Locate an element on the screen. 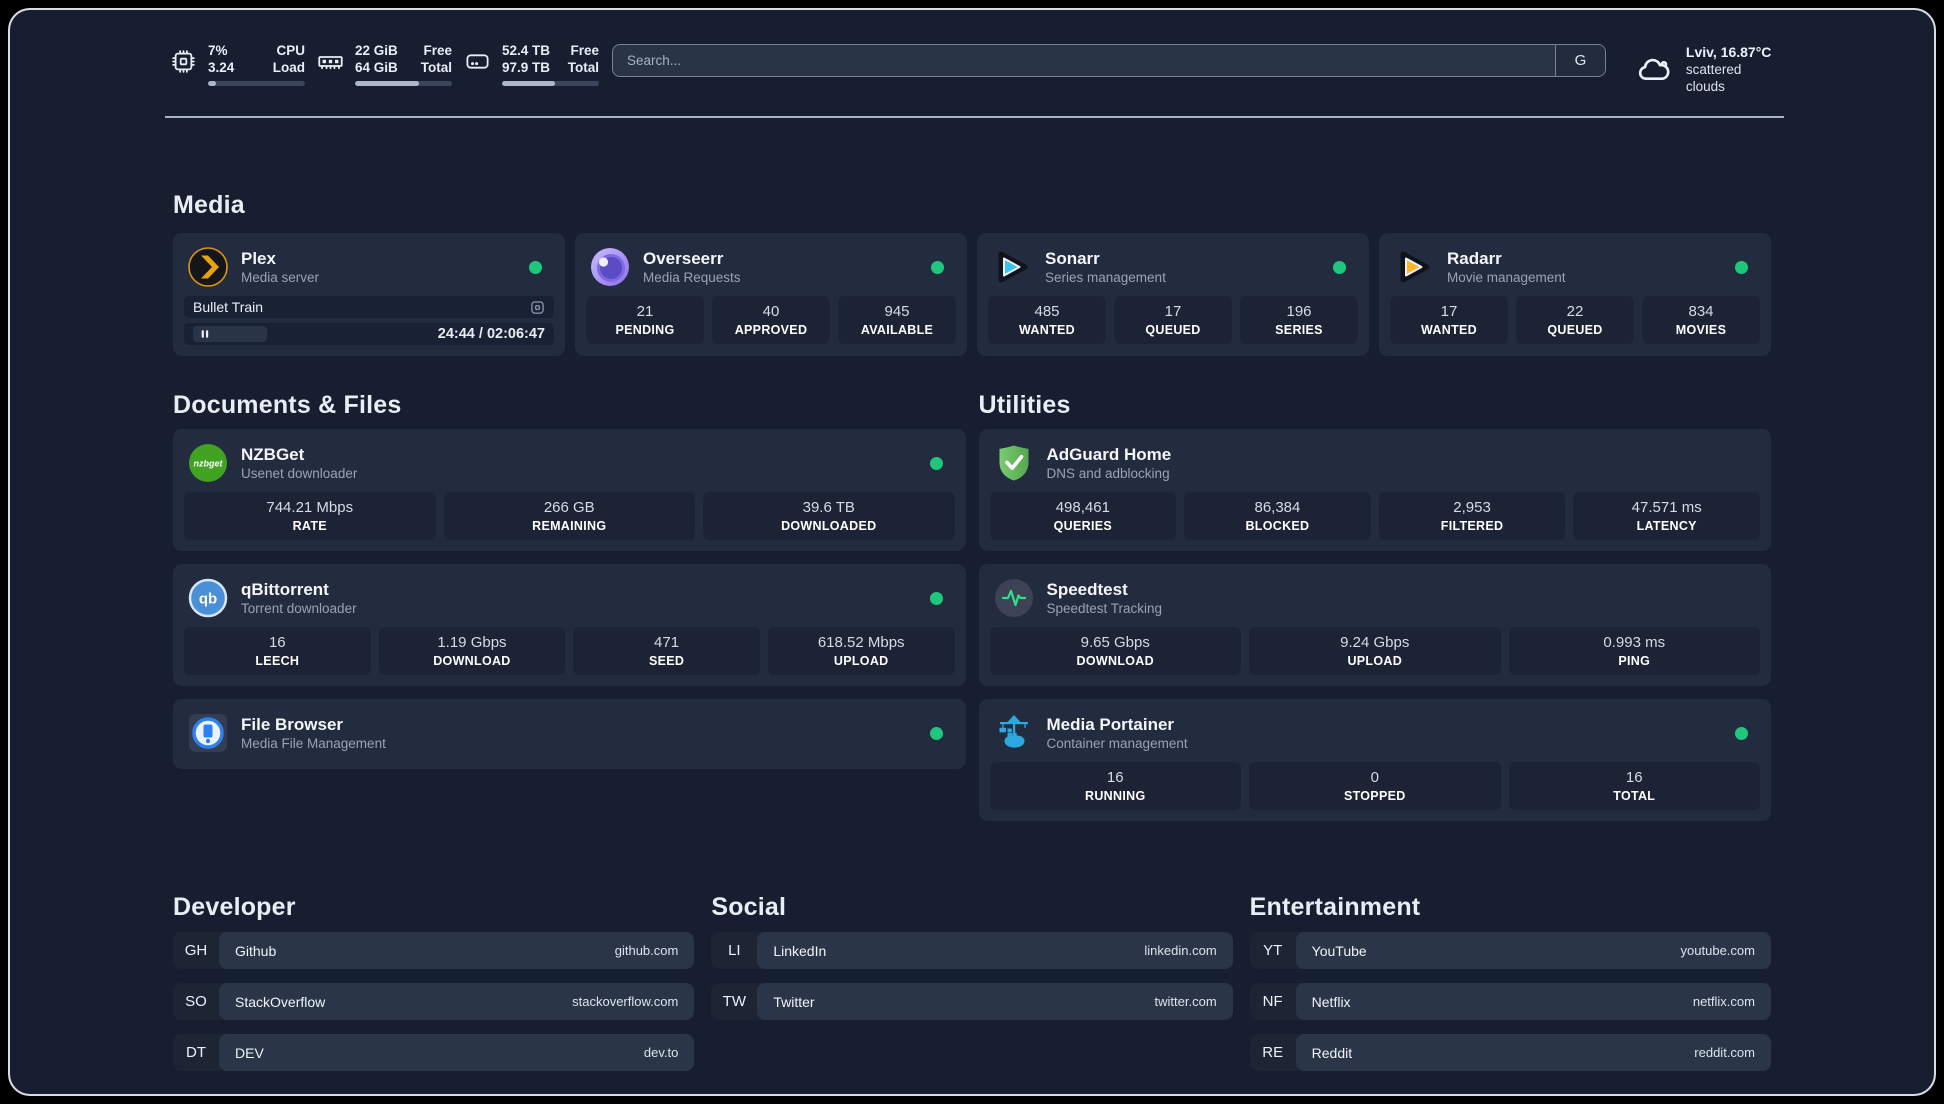 The height and width of the screenshot is (1104, 1944). playback-time: 24:44 / 02:06:47 is located at coordinates (491, 334).